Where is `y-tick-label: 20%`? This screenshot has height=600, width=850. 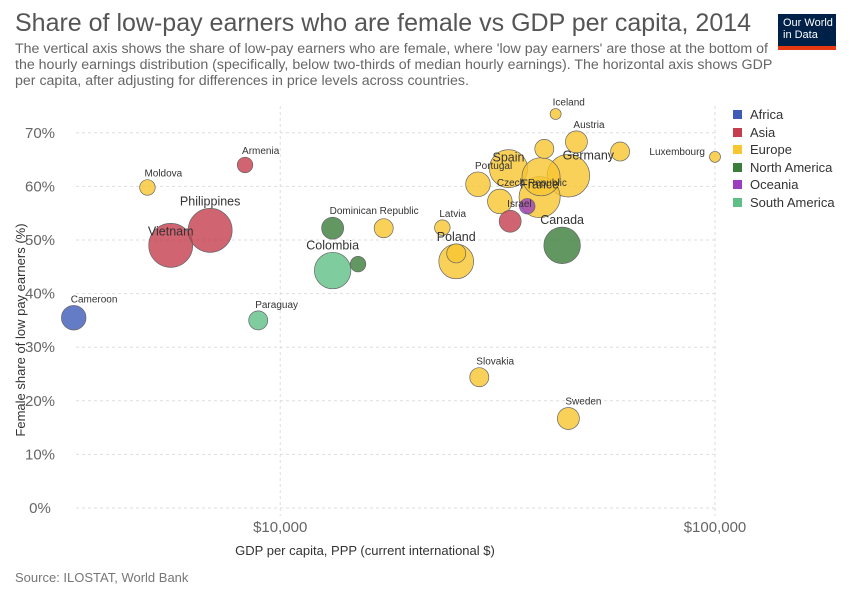
y-tick-label: 20% is located at coordinates (40, 401).